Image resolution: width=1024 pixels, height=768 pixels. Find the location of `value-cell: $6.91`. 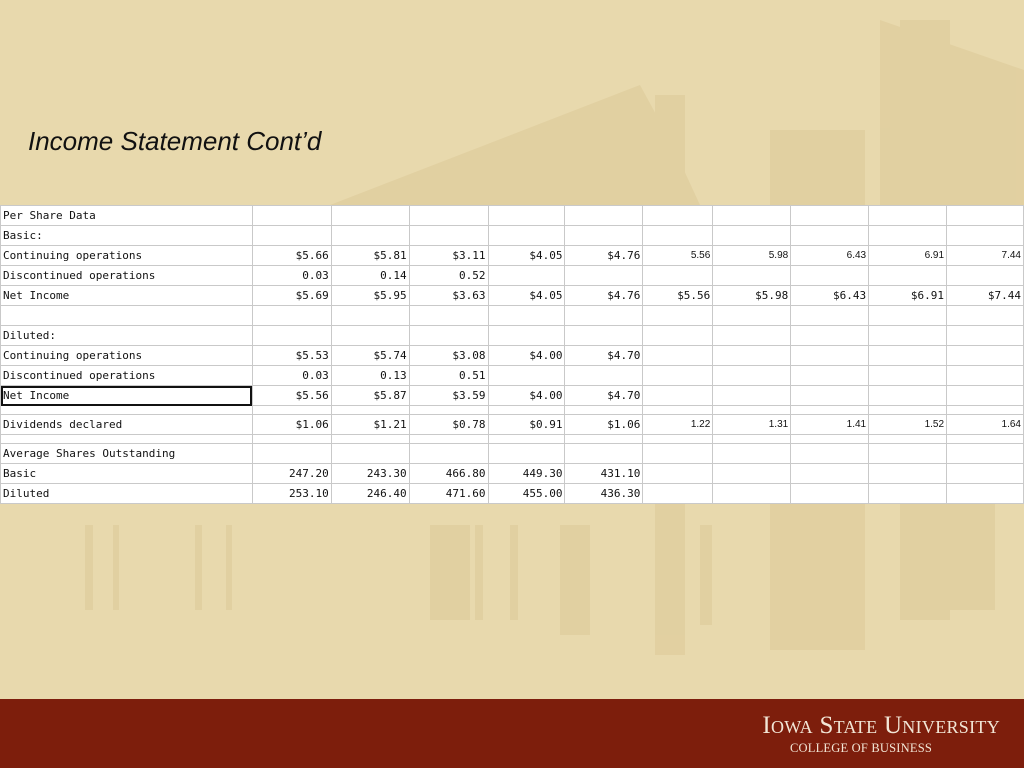

value-cell: $6.91 is located at coordinates (908, 295).